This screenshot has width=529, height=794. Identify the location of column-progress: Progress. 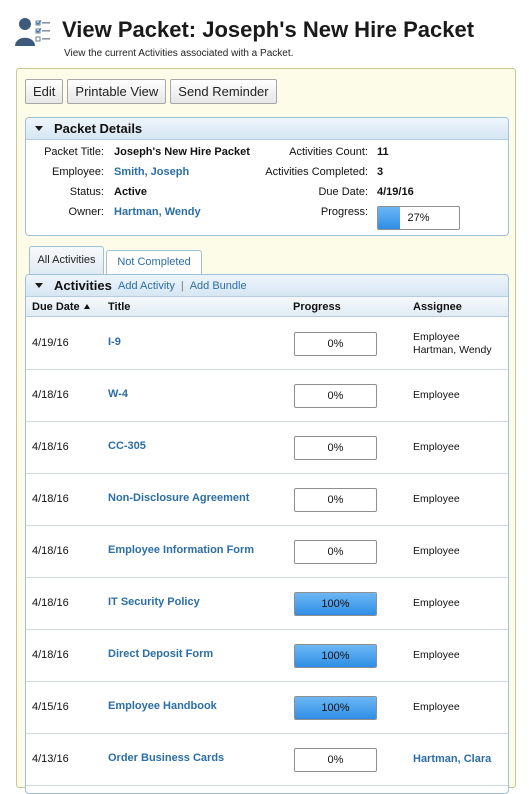
(317, 307).